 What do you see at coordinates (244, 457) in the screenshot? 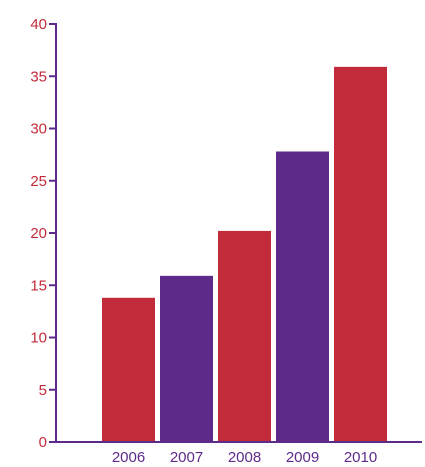
I see `x-tick-label-2008: 2008` at bounding box center [244, 457].